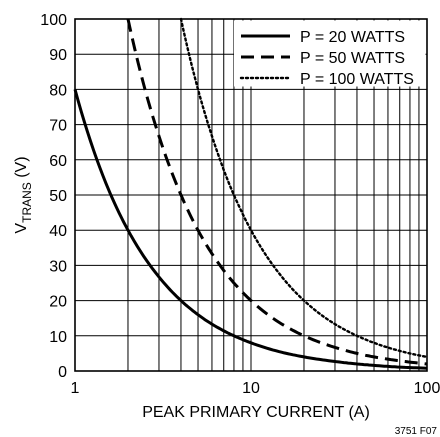  Describe the element at coordinates (352, 37) in the screenshot. I see `legend-label: P = 20 WATTS` at that location.